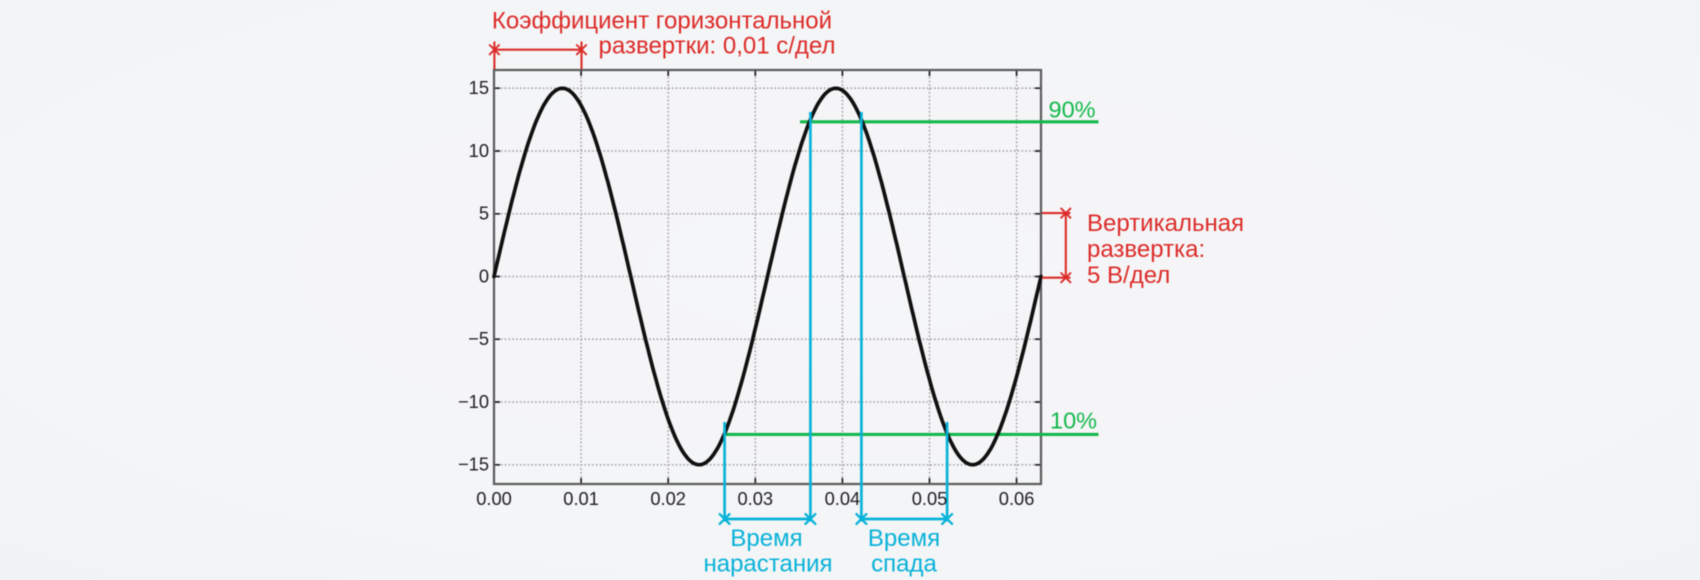 The image size is (1700, 580). What do you see at coordinates (478, 338) in the screenshot?
I see `svg-text: −5` at bounding box center [478, 338].